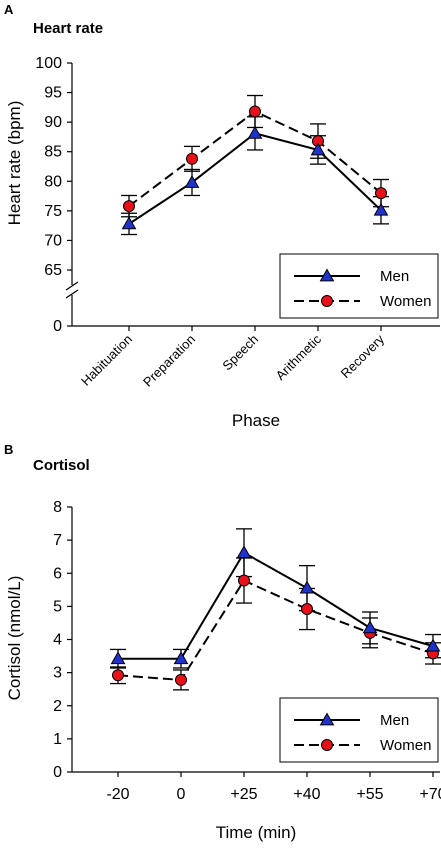  I want to click on y-tick-label: 65, so click(53, 270).